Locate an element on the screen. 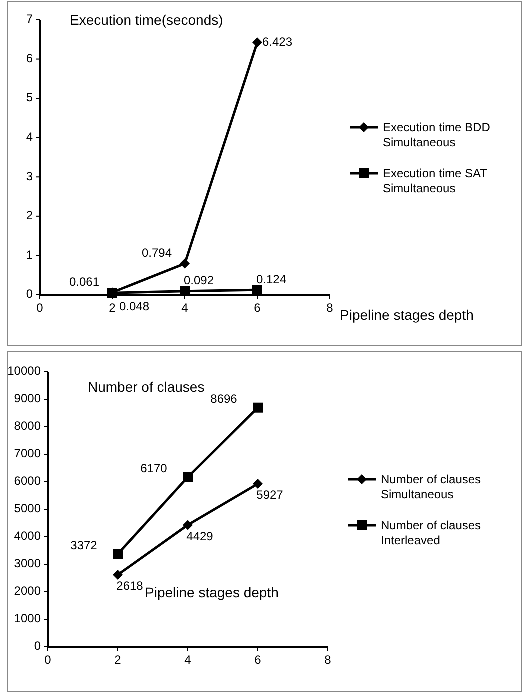  y-tick-label: 3000 is located at coordinates (28, 563).